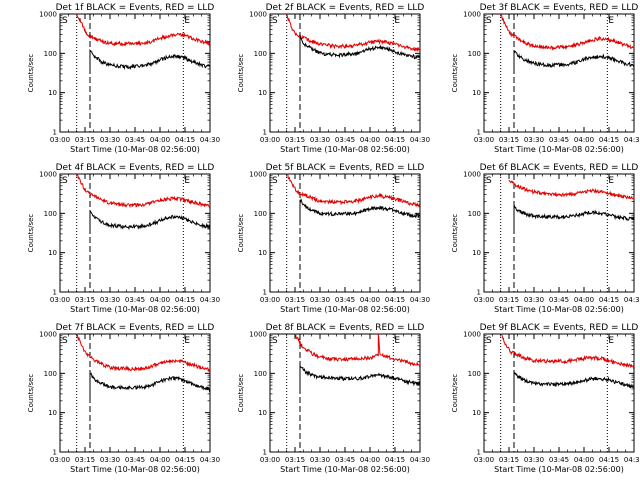  Describe the element at coordinates (345, 8) in the screenshot. I see `panel-title: Det 2f BLACK = Events, RED = LLD` at that location.